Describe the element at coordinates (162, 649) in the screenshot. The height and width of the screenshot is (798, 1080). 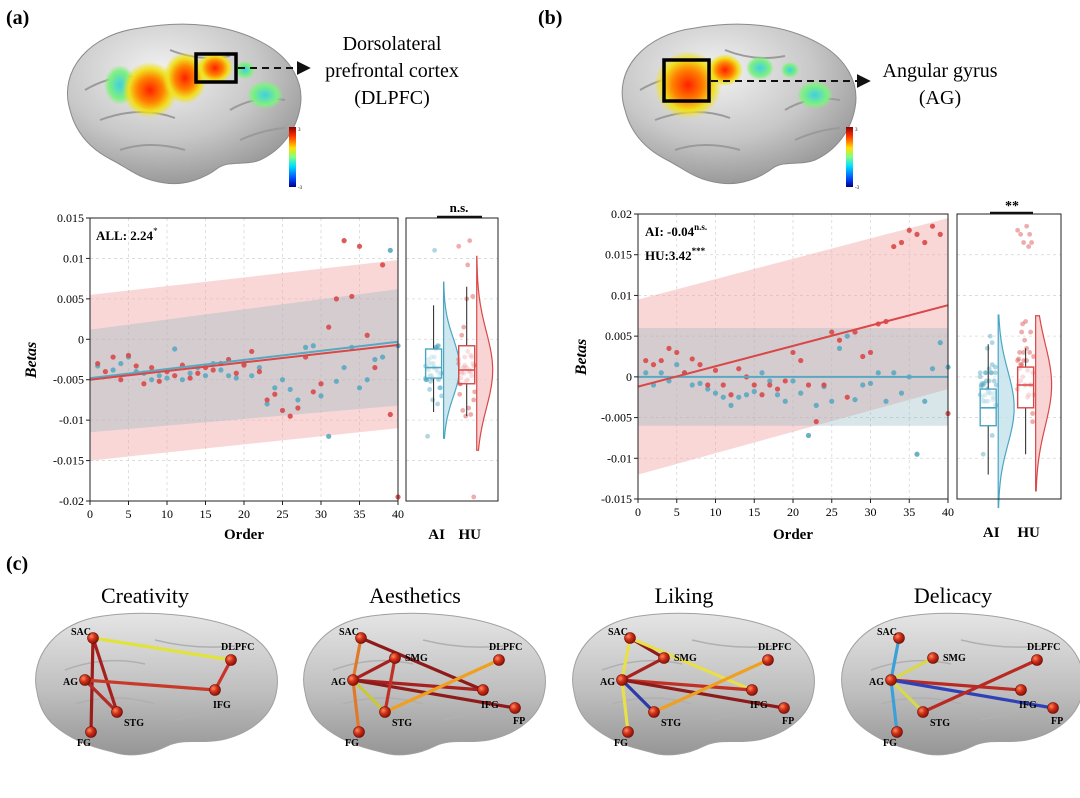
I see `edge-sac-dlpfc` at that location.